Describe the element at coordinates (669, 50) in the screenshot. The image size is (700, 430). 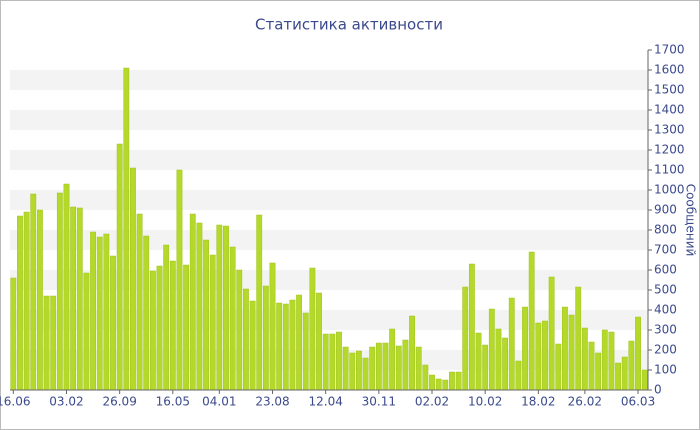
I see `y-tick-label: 1700` at that location.